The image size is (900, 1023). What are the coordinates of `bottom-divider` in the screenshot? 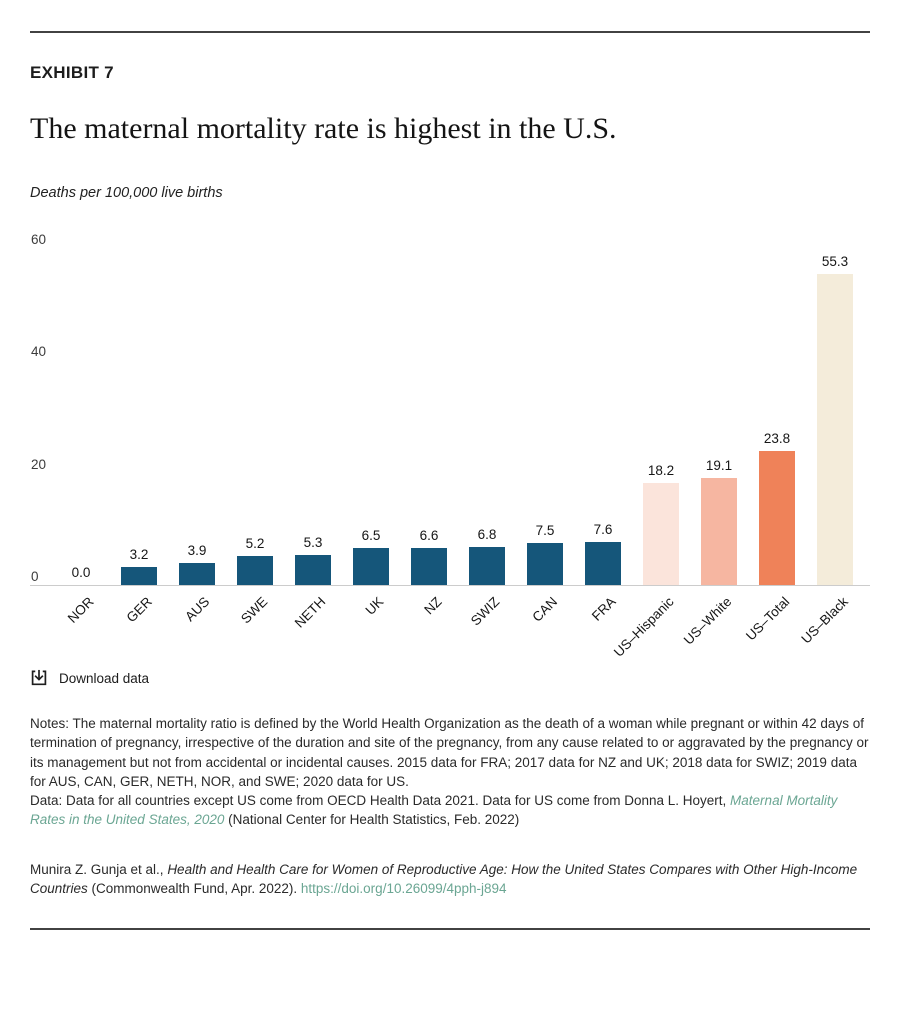 It's located at (450, 929).